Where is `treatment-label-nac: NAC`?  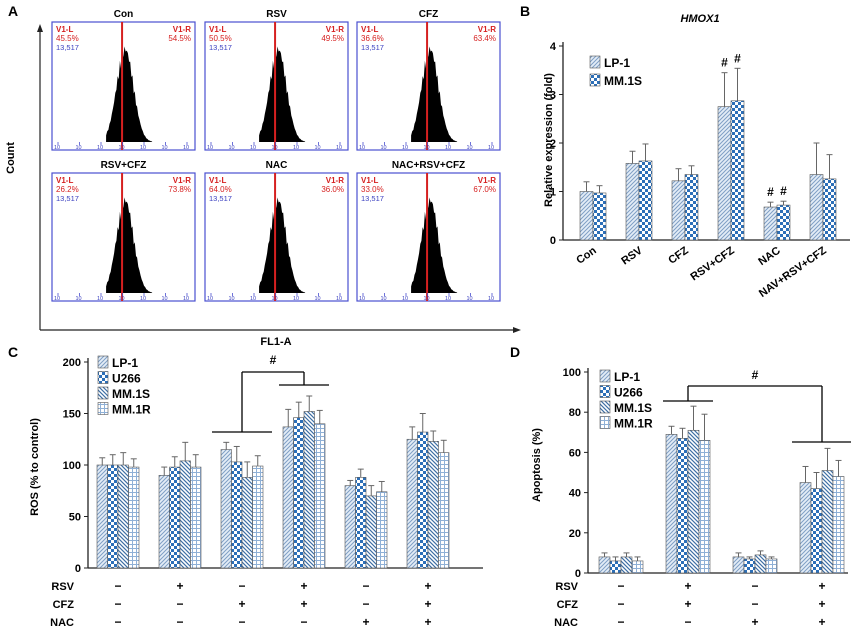 treatment-label-nac: NAC is located at coordinates (62, 623).